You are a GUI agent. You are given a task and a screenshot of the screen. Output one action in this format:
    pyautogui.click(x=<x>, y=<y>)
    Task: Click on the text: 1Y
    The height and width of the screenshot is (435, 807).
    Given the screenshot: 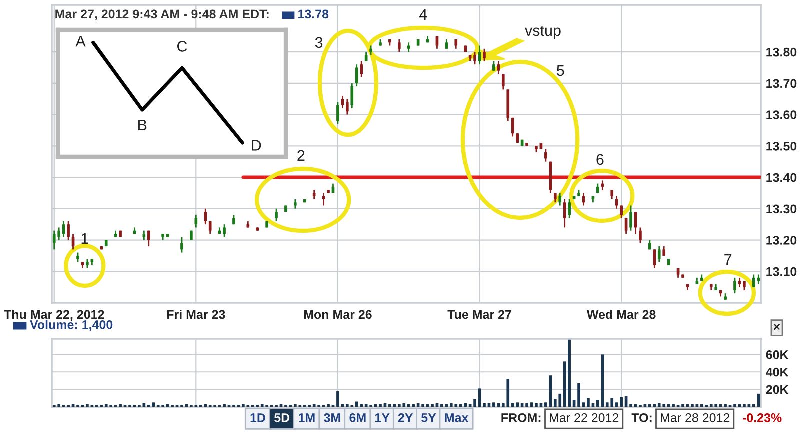 What is the action you would take?
    pyautogui.click(x=383, y=418)
    